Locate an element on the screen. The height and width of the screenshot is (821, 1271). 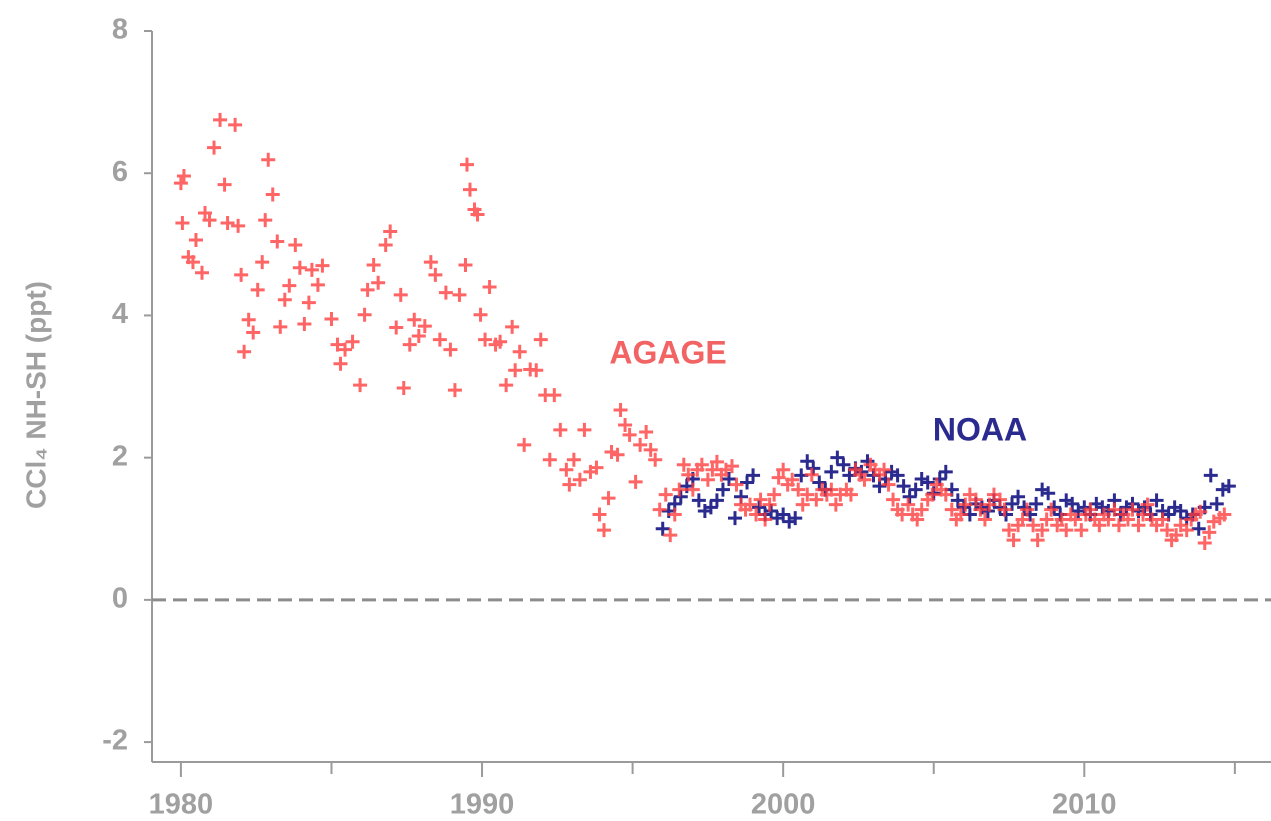
y-axis-title: CCl₄ NH-SH (ppt) is located at coordinates (35, 395).